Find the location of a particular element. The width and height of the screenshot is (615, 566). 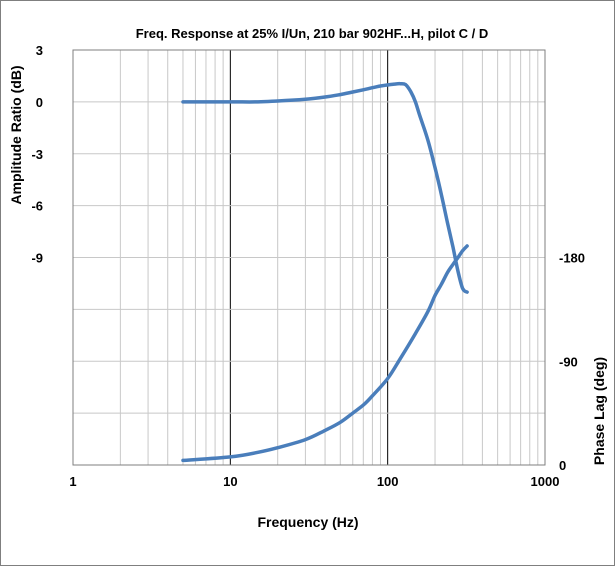

x-tick-label: 1 is located at coordinates (72, 481).